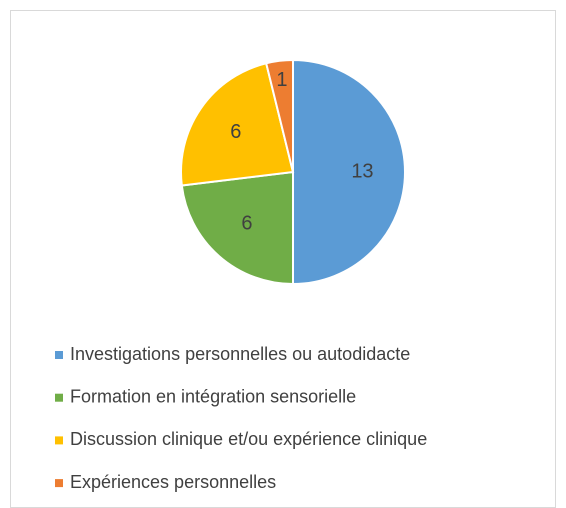 Image resolution: width=566 pixels, height=508 pixels. I want to click on legend-label: Expériences personnelles, so click(173, 482).